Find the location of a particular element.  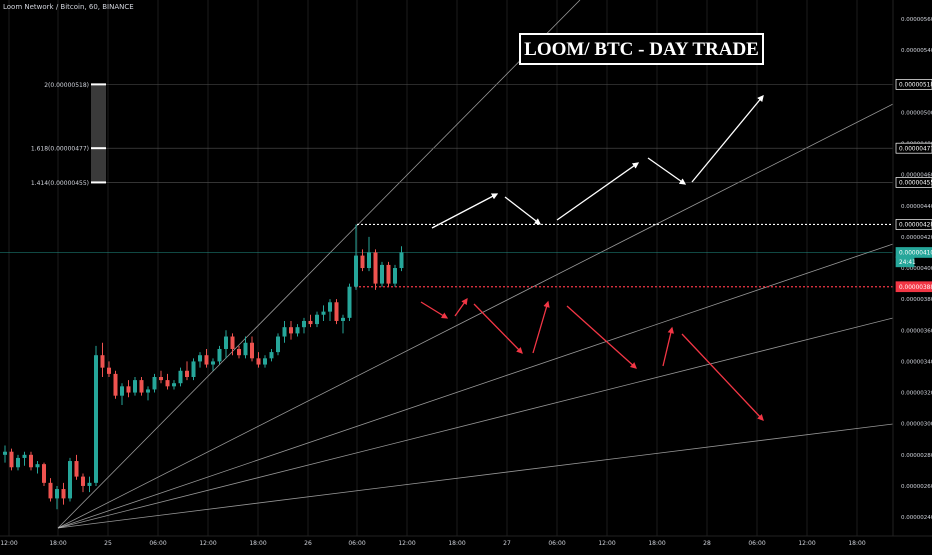

price-tick-label: 0.00000300 is located at coordinates (916, 425).